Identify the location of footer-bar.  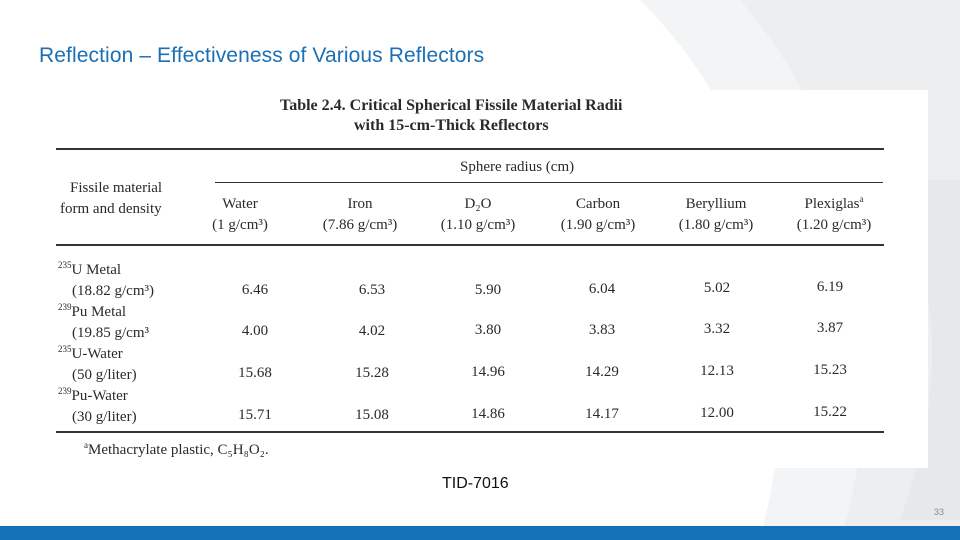
(480, 533).